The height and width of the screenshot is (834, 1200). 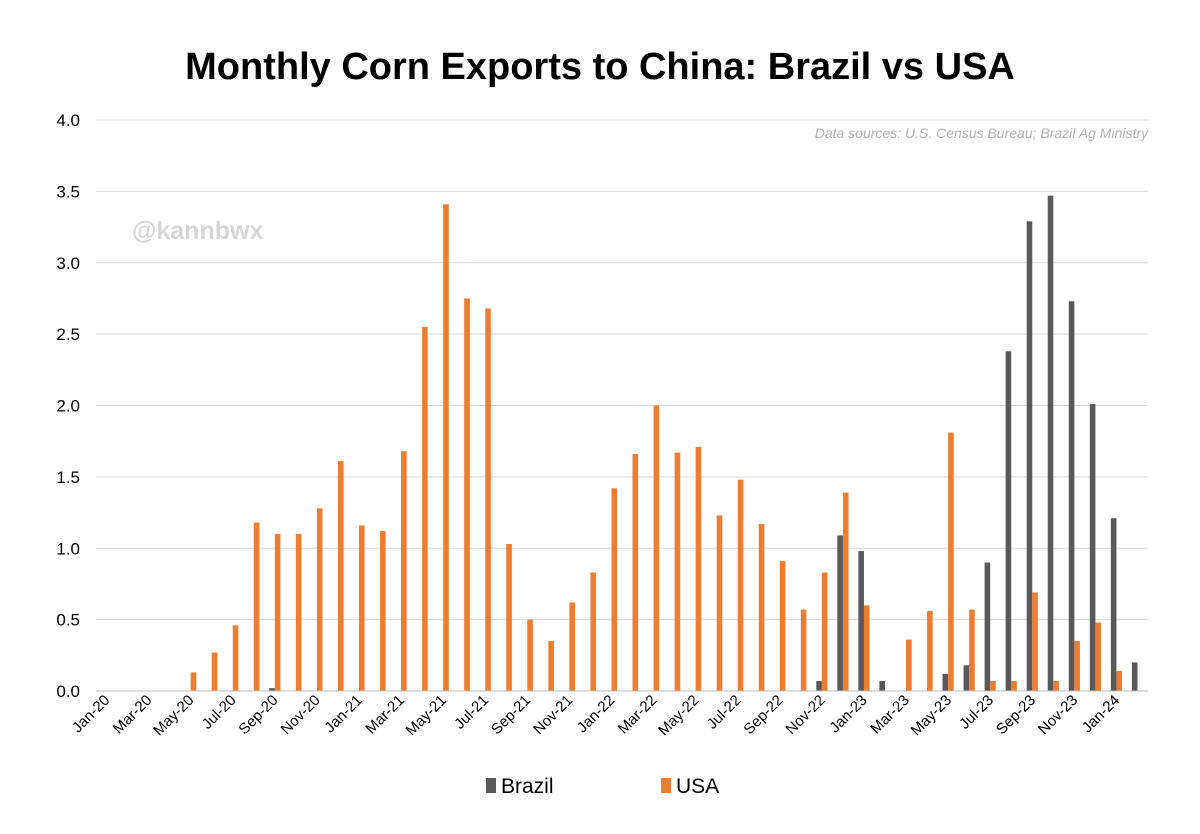 What do you see at coordinates (68, 691) in the screenshot?
I see `y-tick-label: 0.0` at bounding box center [68, 691].